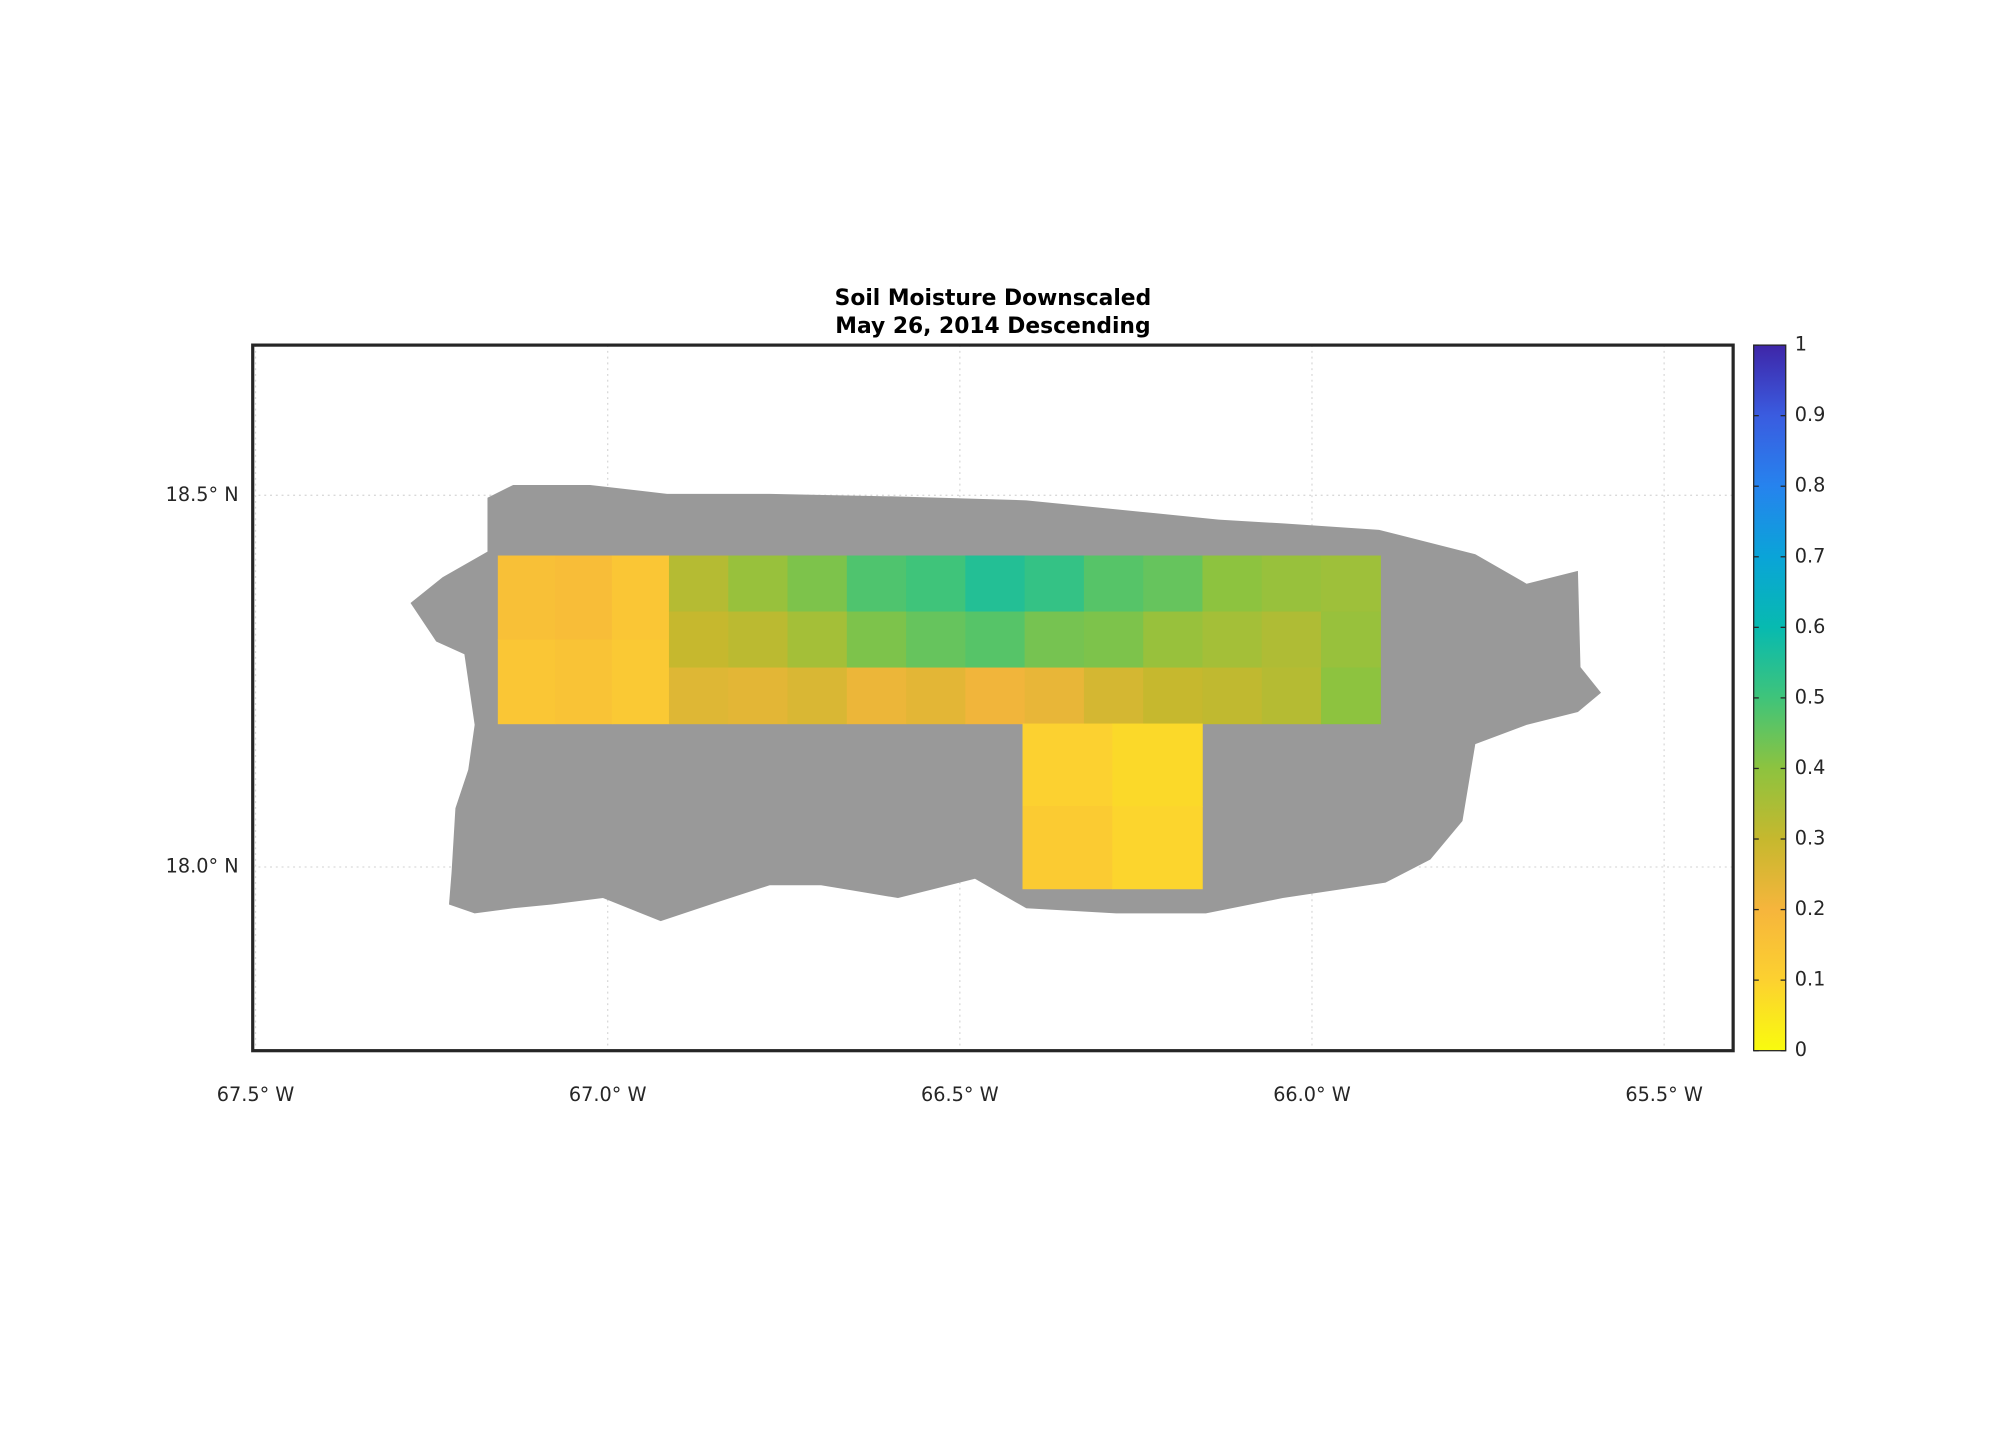 The width and height of the screenshot is (1991, 1433). I want to click on chart-subtitle: May 26, 2014 Descending, so click(992, 326).